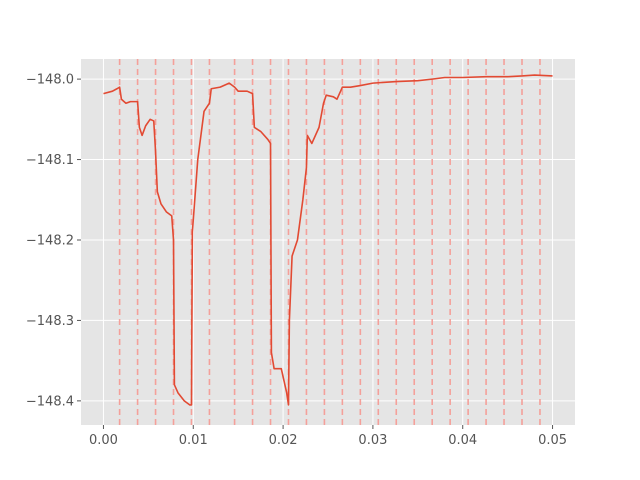  Describe the element at coordinates (328, 436) in the screenshot. I see `x-axis-ticks: 0.00 0.01 0.02 0.03 0.04 0.05` at that location.